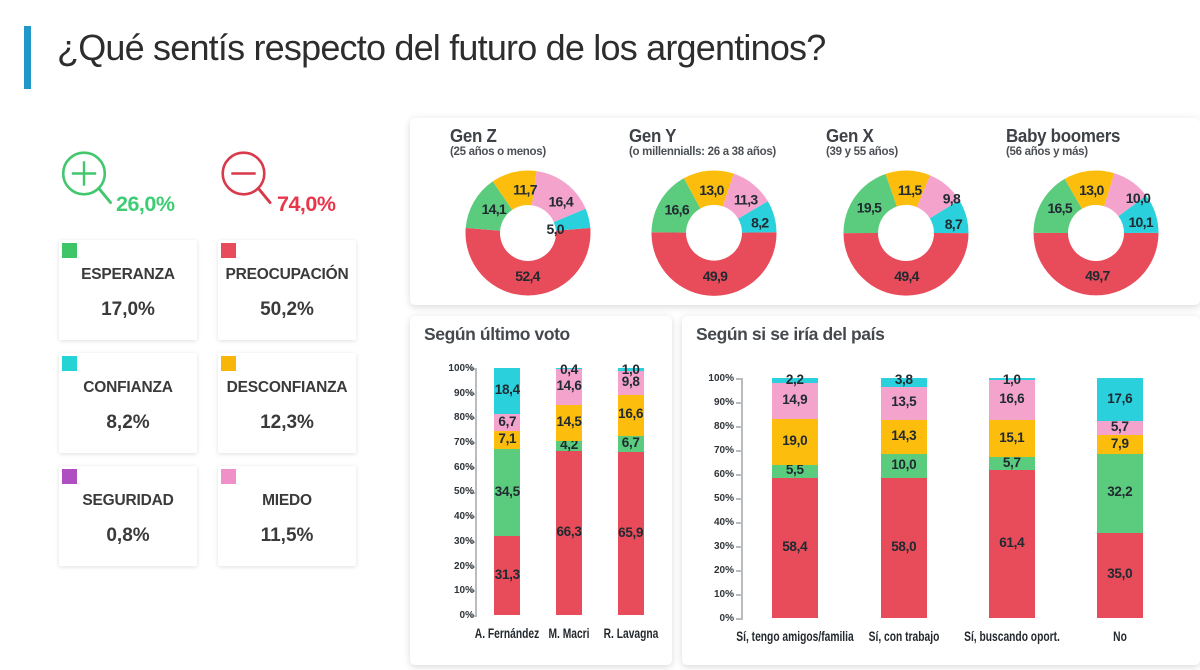 This screenshot has height=670, width=1200. Describe the element at coordinates (910, 189) in the screenshot. I see `svg-text: 11,5` at that location.